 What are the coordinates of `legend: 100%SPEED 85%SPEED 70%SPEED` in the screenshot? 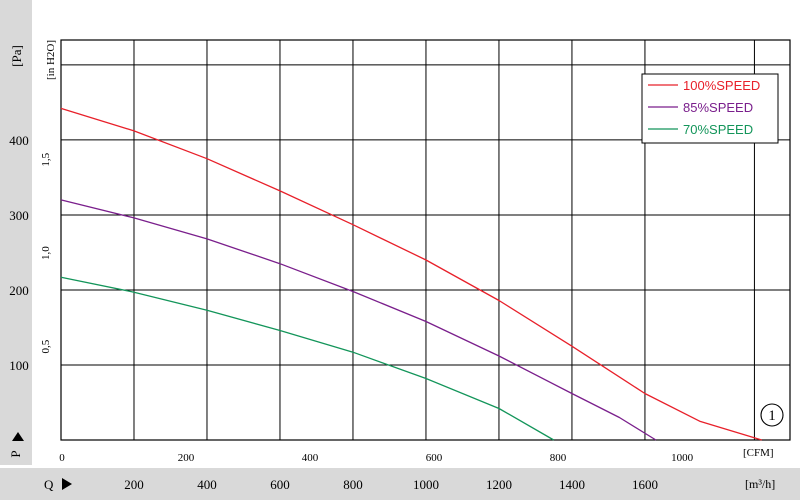 It's located at (710, 108).